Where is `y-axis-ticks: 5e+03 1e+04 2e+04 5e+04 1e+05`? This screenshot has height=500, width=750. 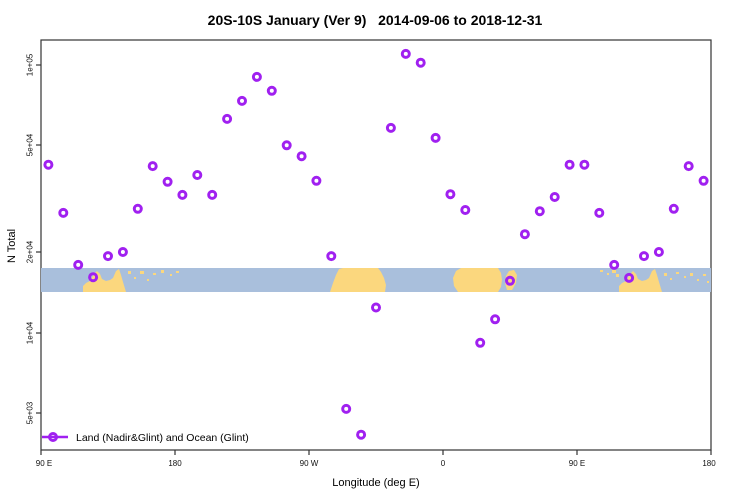
y-axis-ticks: 5e+03 1e+04 2e+04 5e+04 1e+05 is located at coordinates (33, 238).